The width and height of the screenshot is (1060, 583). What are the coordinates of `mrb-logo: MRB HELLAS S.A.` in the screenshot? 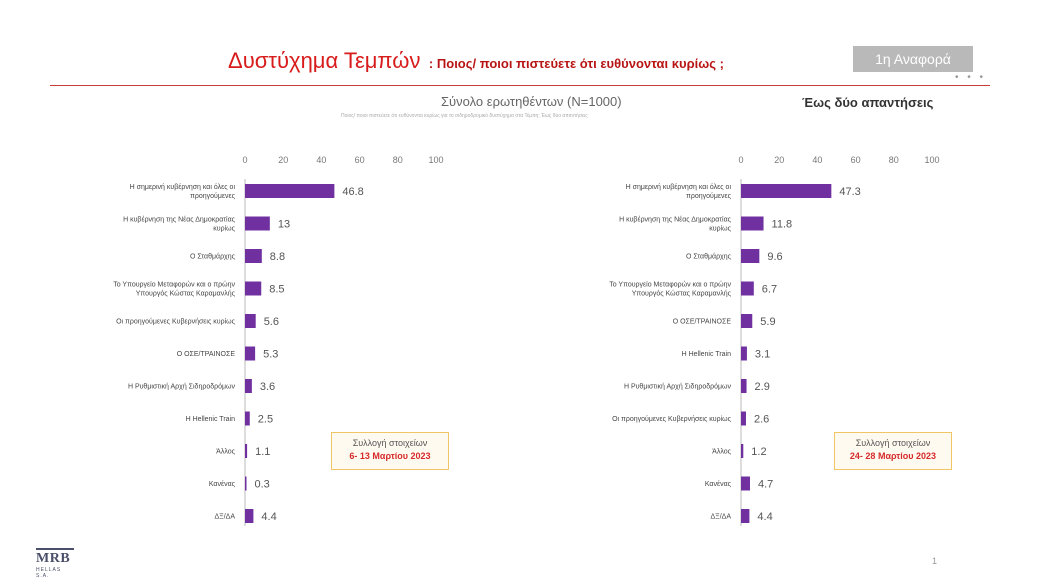 It's located at (55, 563).